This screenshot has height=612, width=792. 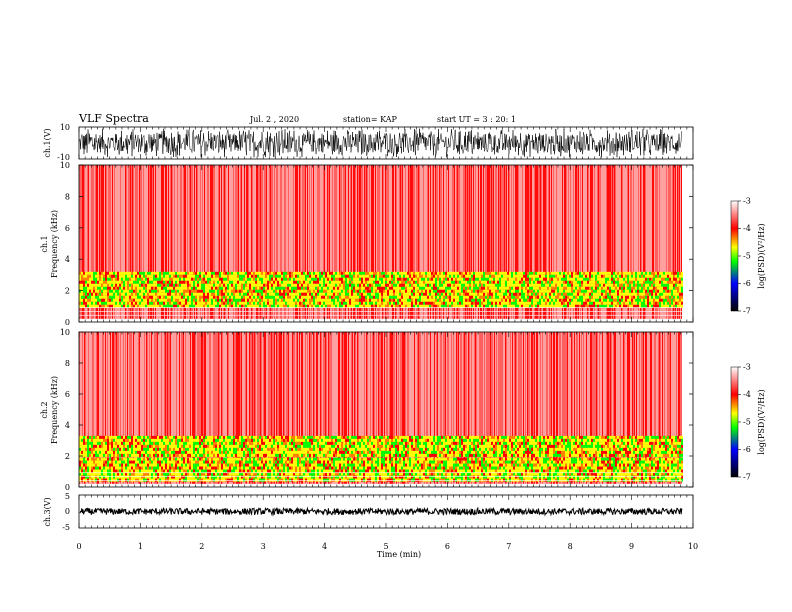 I want to click on ch2-colorbar-tick: -5, so click(x=747, y=422).